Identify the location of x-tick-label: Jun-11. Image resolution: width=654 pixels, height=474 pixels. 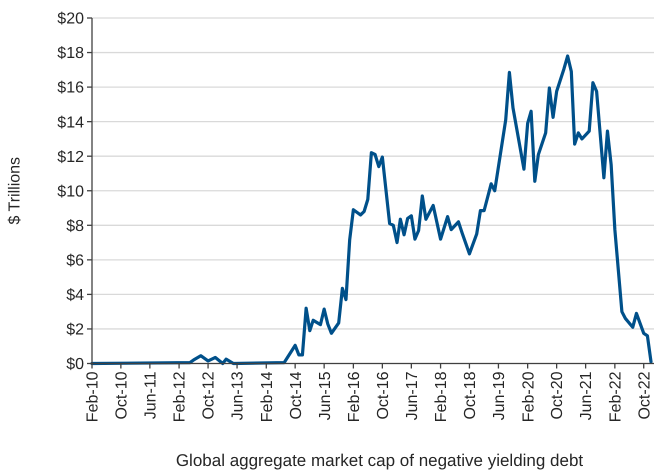
(151, 395).